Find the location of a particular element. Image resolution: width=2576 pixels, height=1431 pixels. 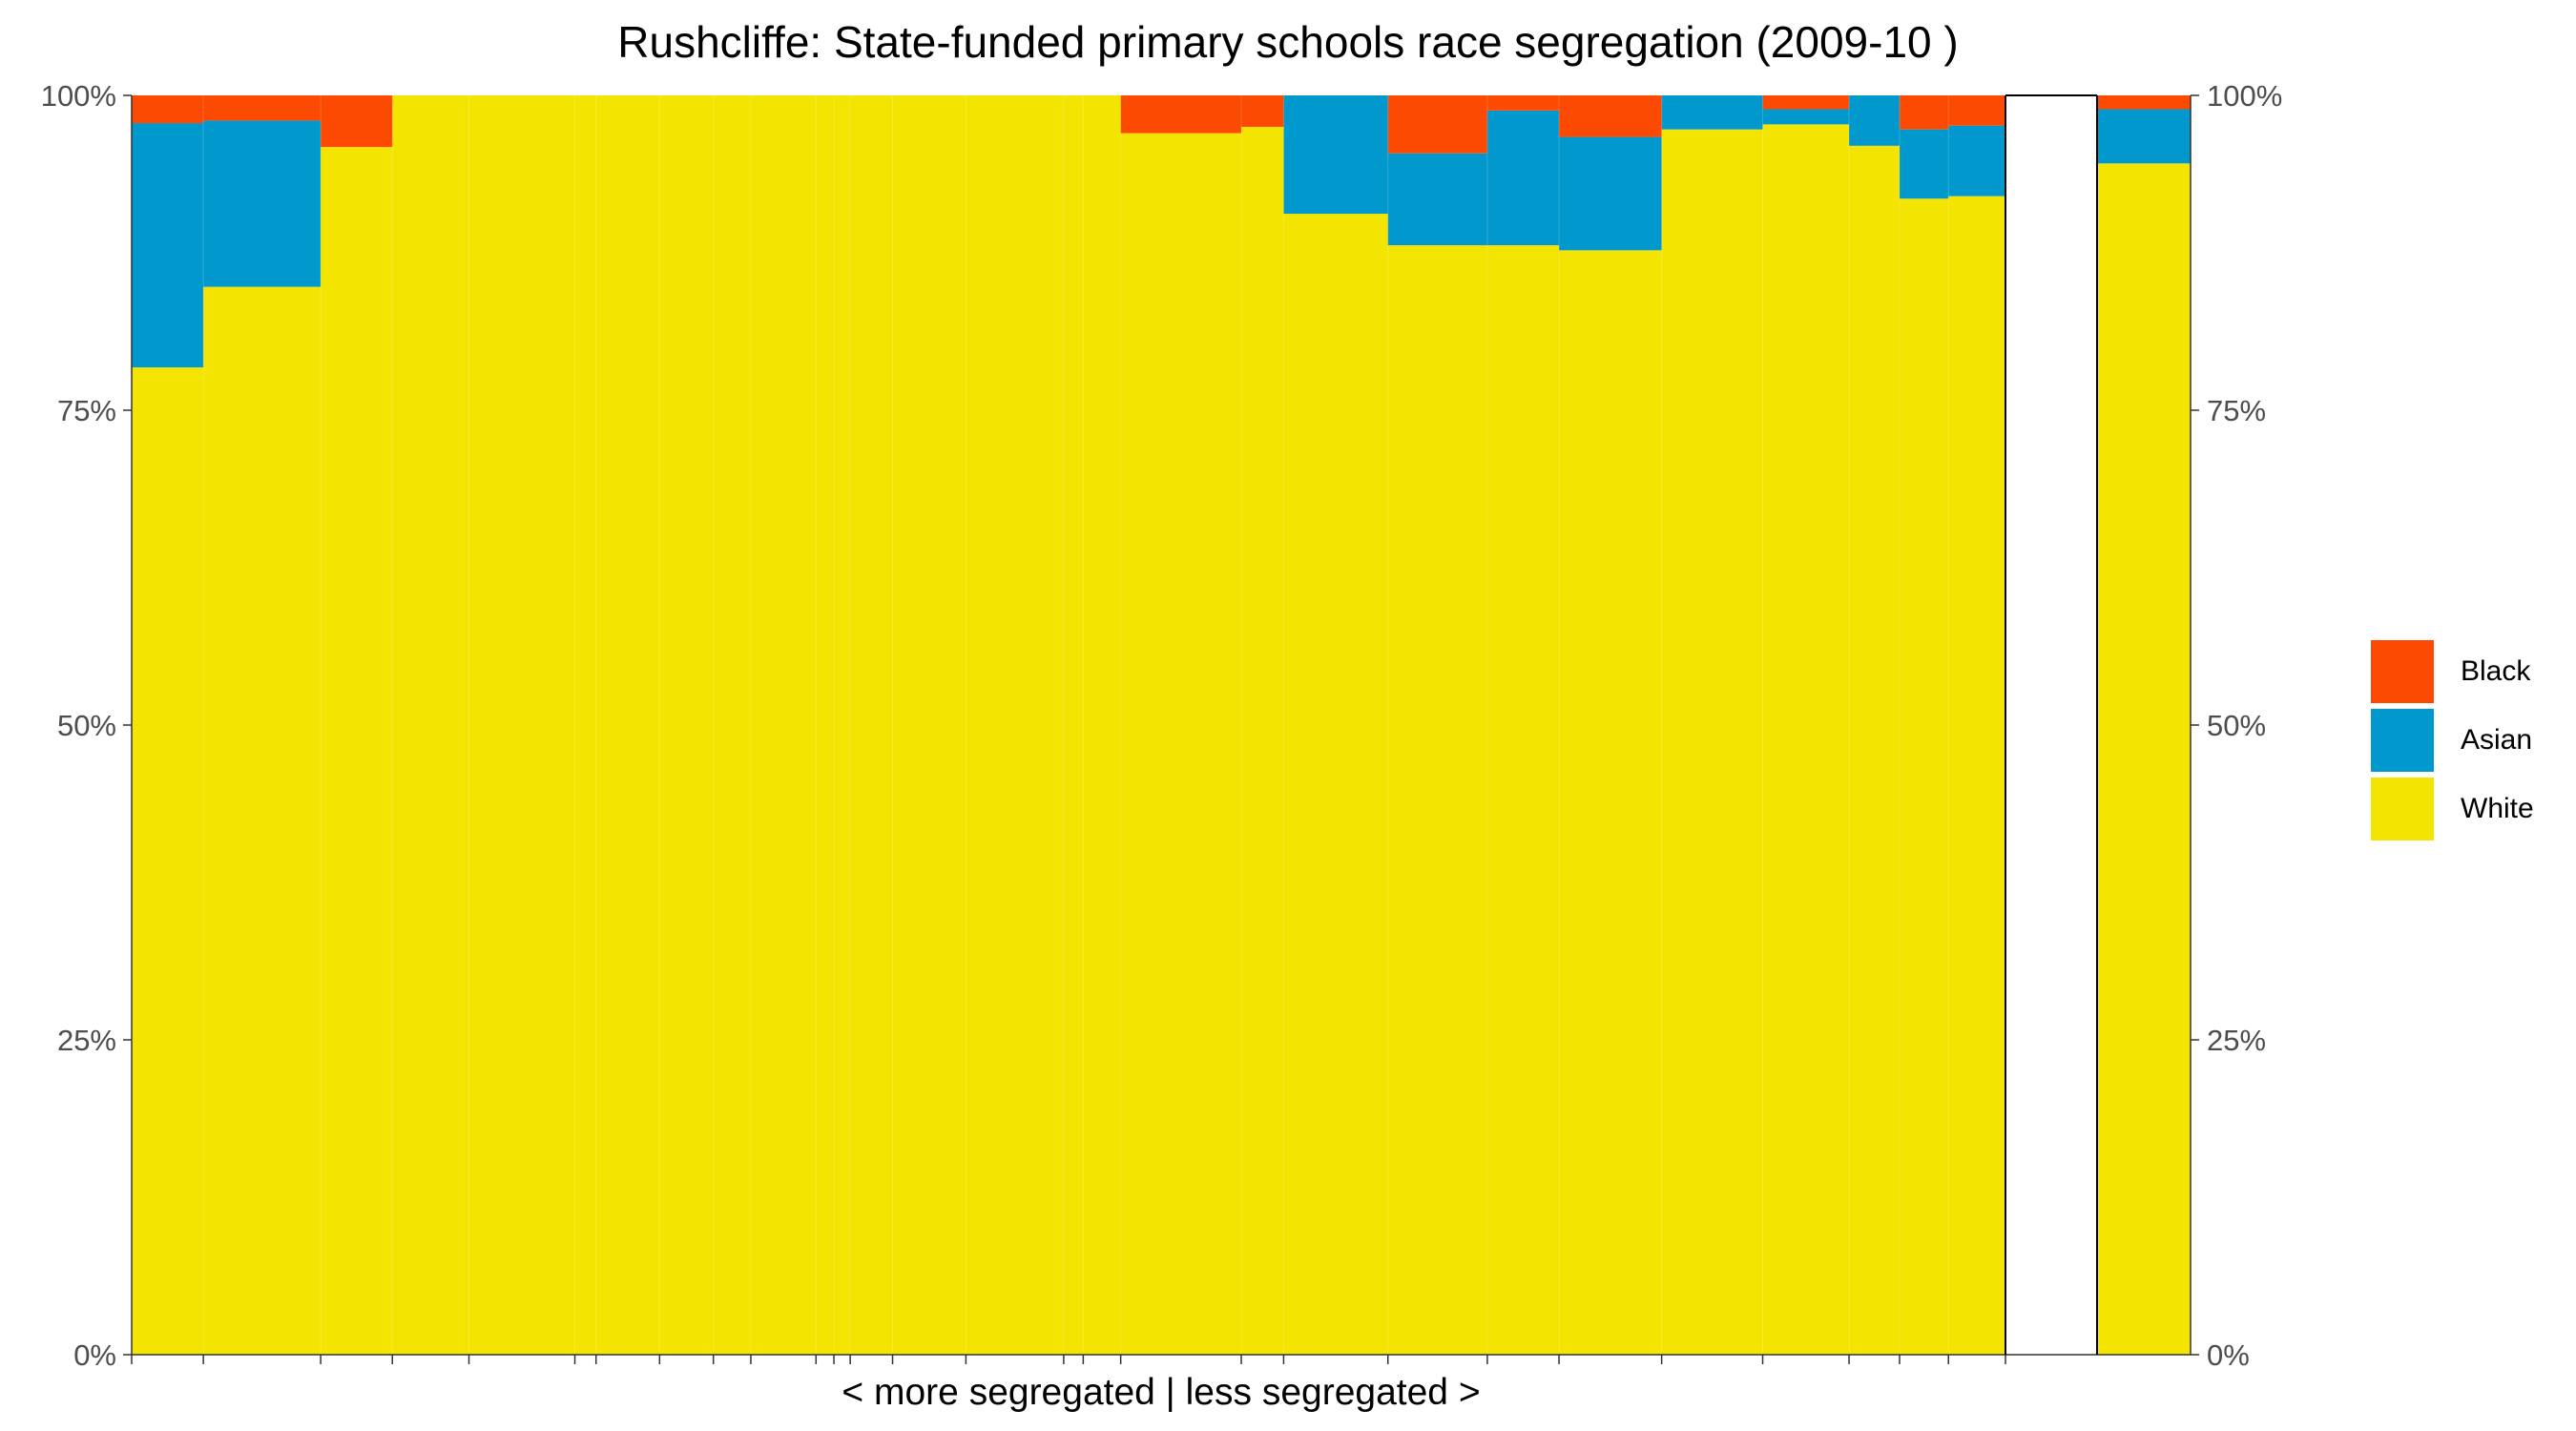

y-tick-label-right: 100% is located at coordinates (2244, 96).